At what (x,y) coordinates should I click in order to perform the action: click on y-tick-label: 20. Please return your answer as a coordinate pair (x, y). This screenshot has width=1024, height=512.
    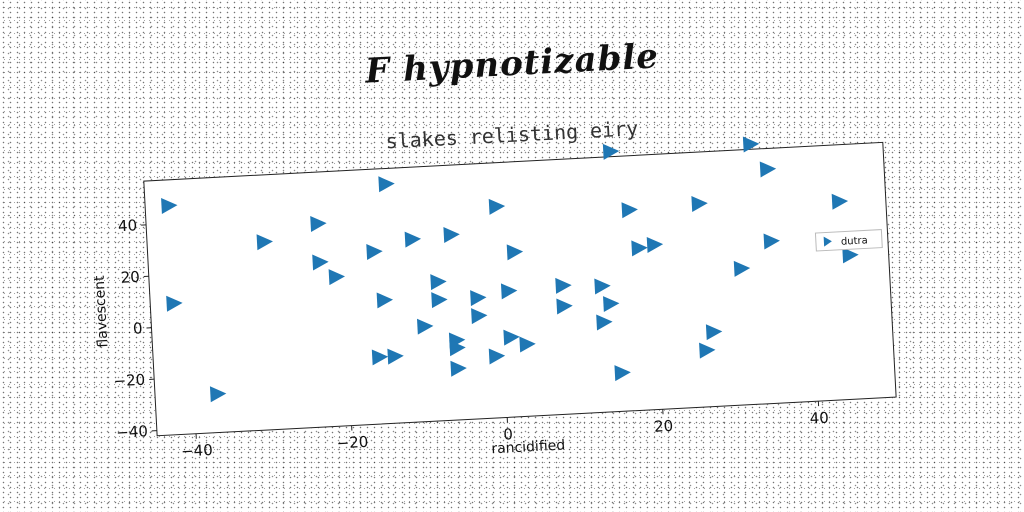
    Looking at the image, I should click on (130, 277).